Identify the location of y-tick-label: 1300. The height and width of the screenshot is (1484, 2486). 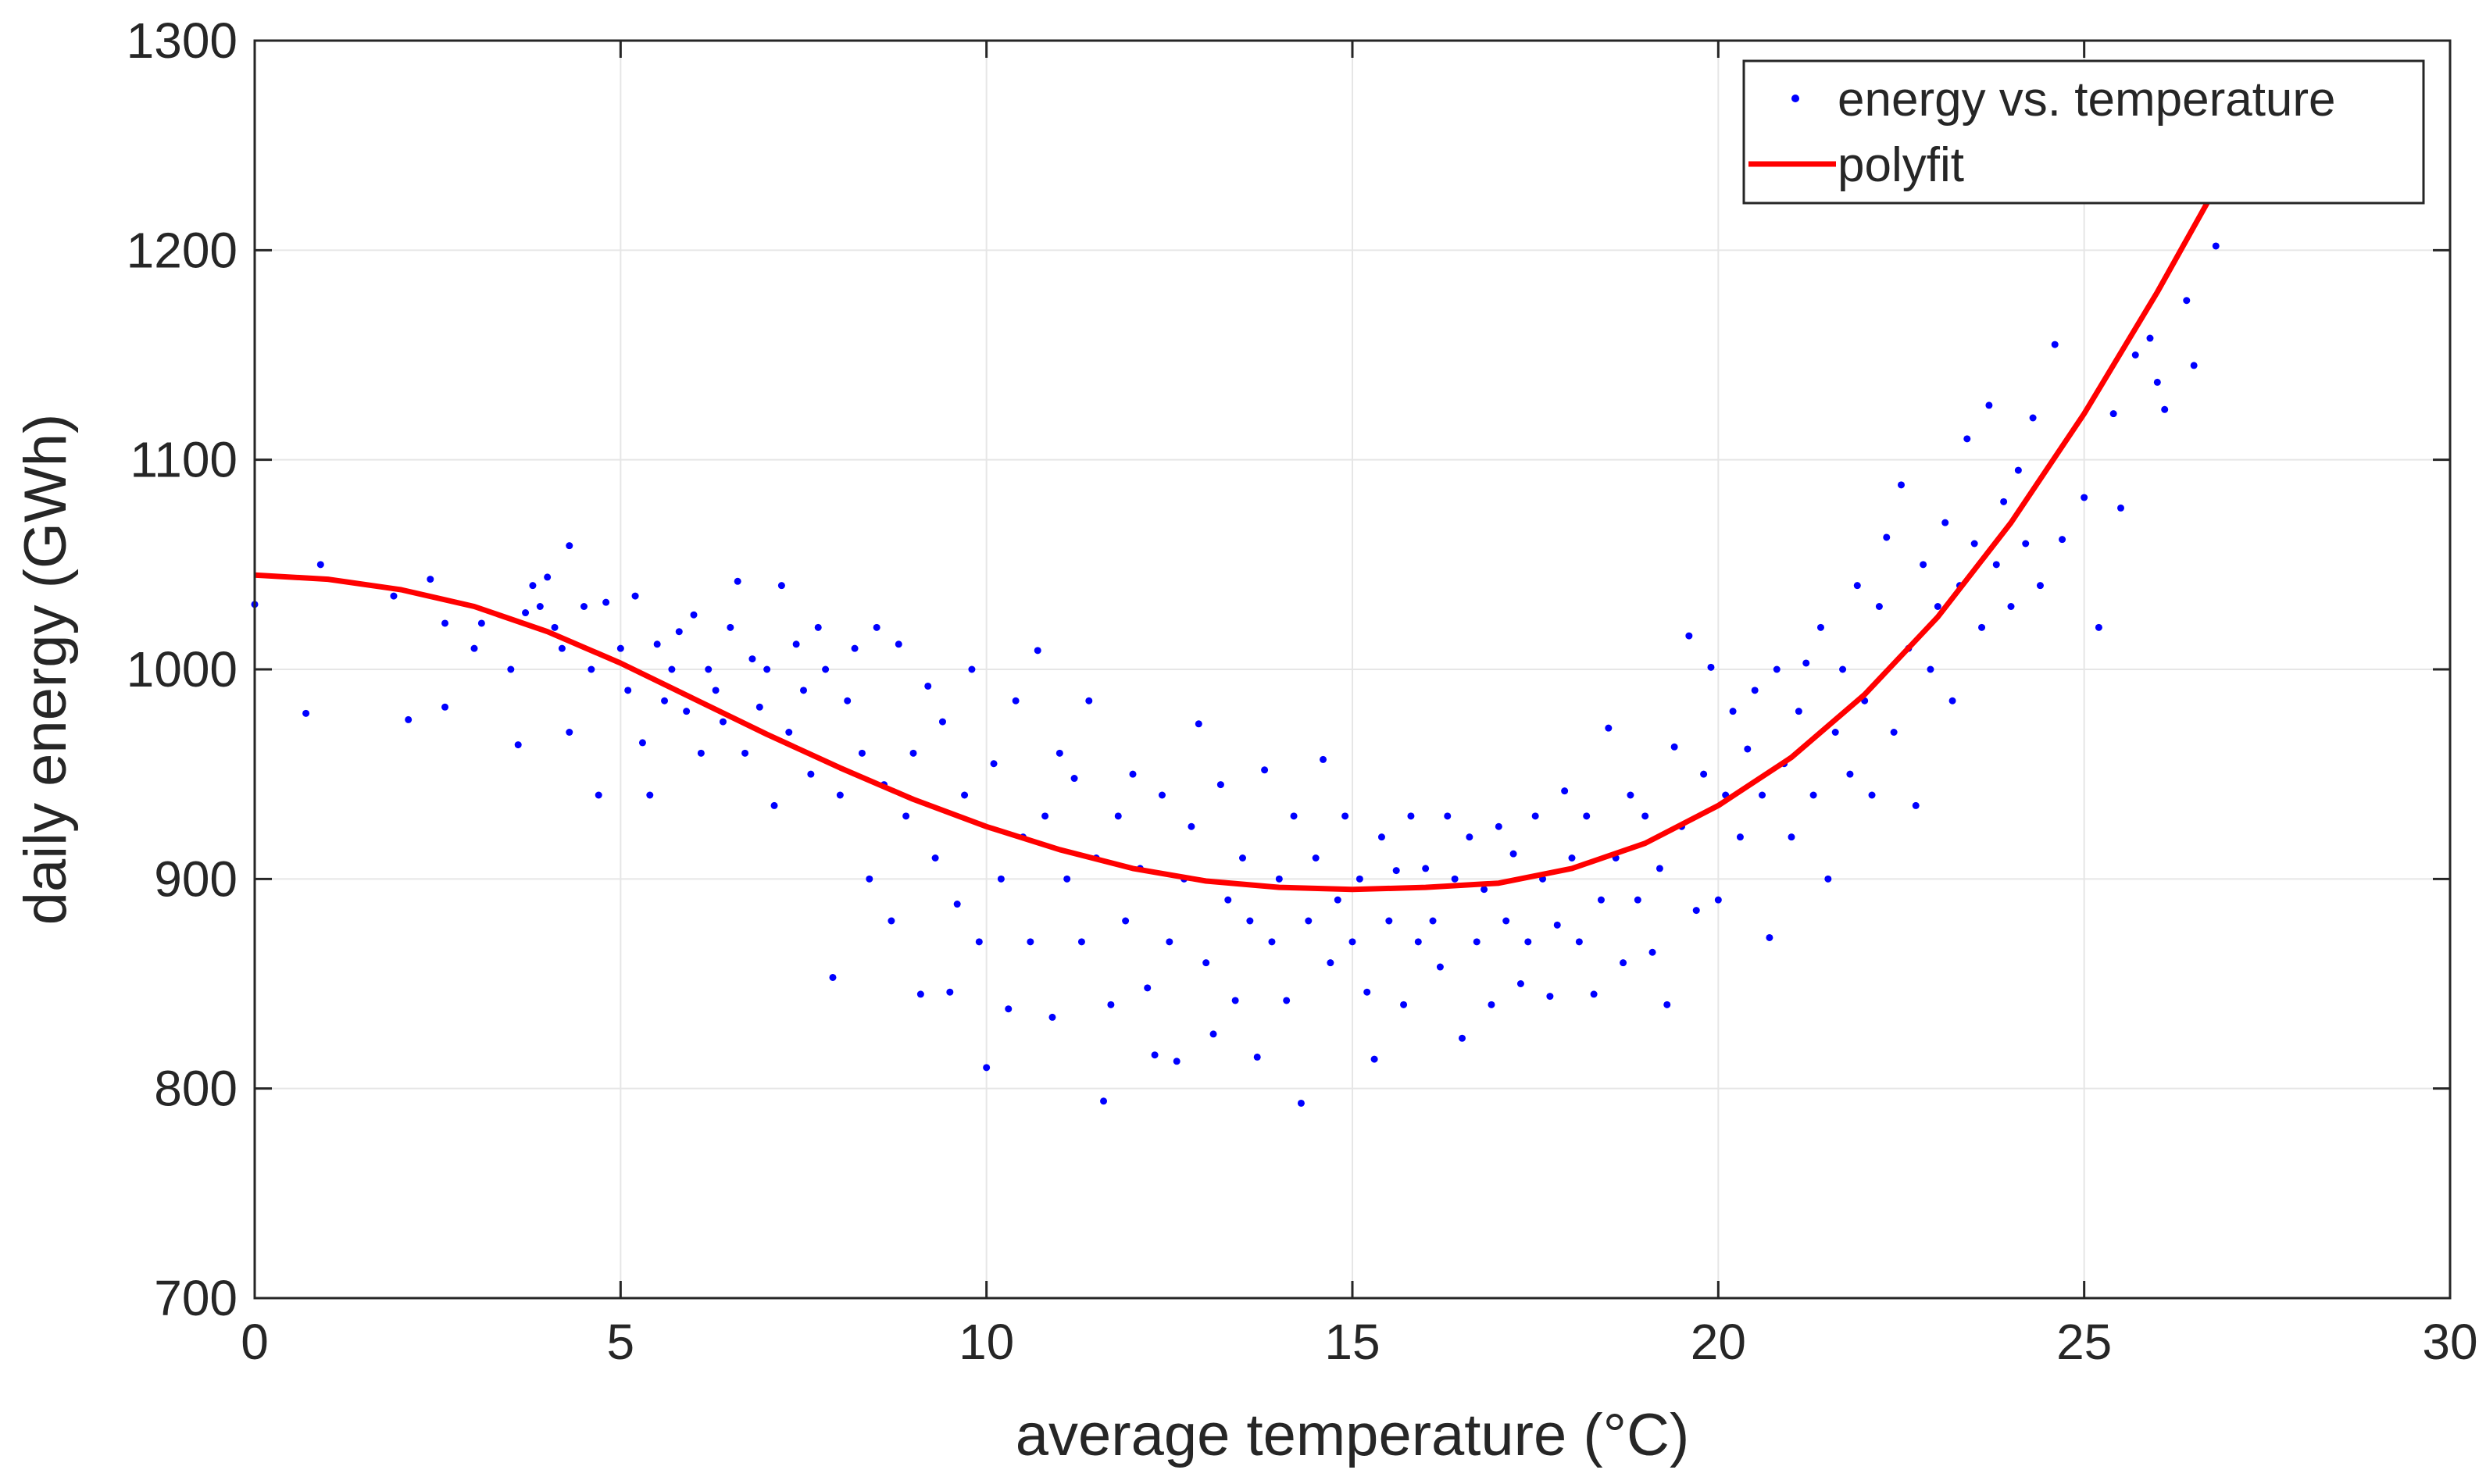
(182, 40).